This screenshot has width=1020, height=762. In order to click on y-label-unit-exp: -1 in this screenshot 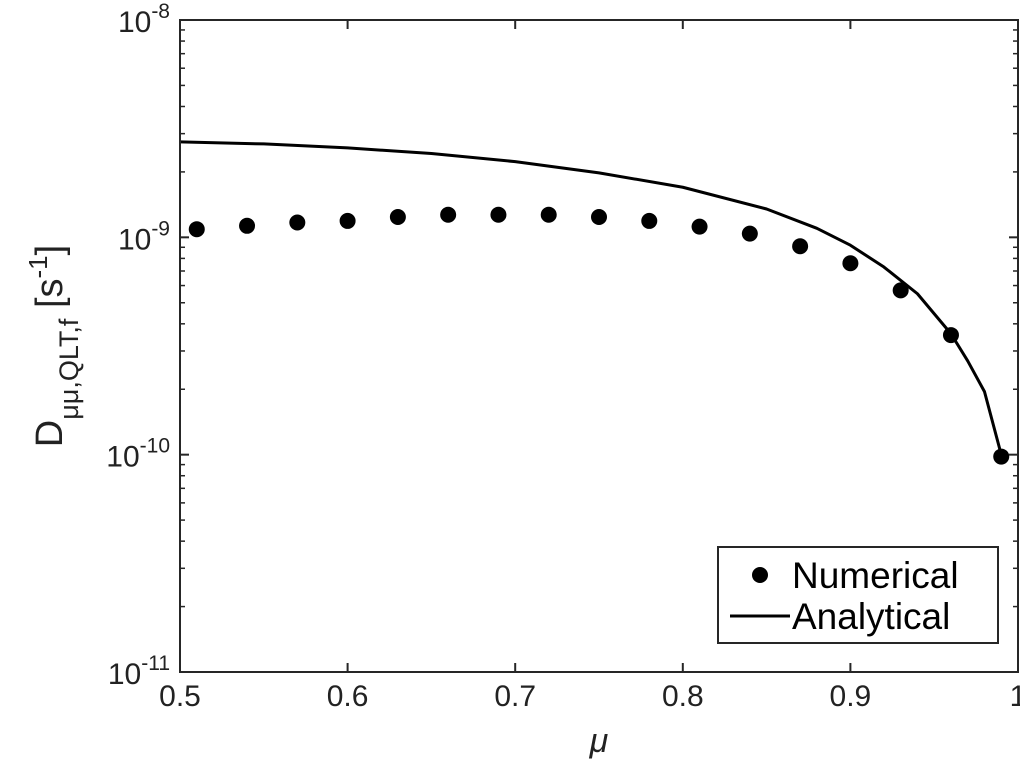, I will do `click(38, 266)`.